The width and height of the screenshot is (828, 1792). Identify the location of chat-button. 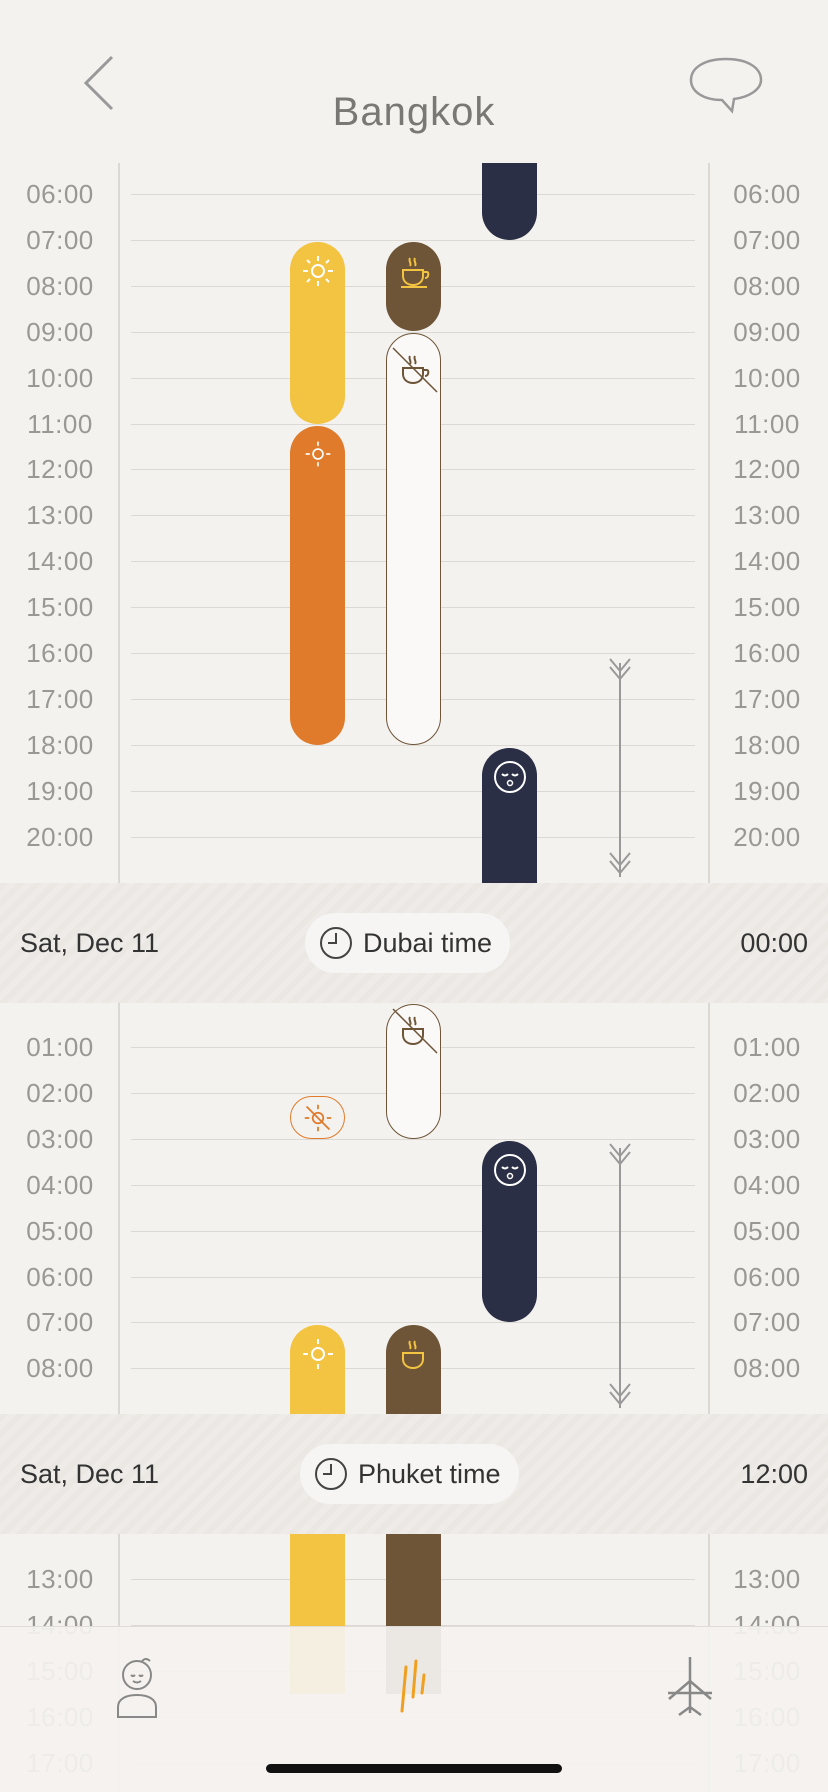
(726, 85).